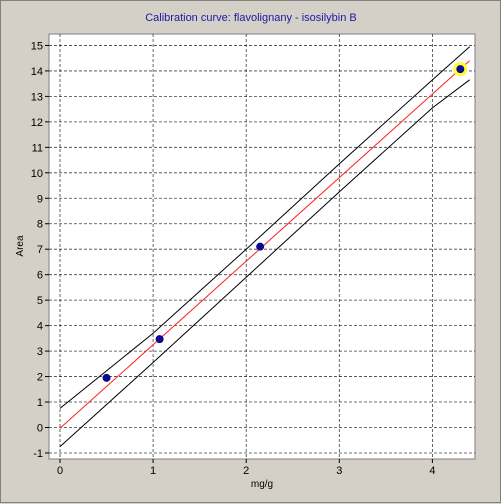 The width and height of the screenshot is (501, 504). What do you see at coordinates (40, 378) in the screenshot?
I see `y-tick-label: 2` at bounding box center [40, 378].